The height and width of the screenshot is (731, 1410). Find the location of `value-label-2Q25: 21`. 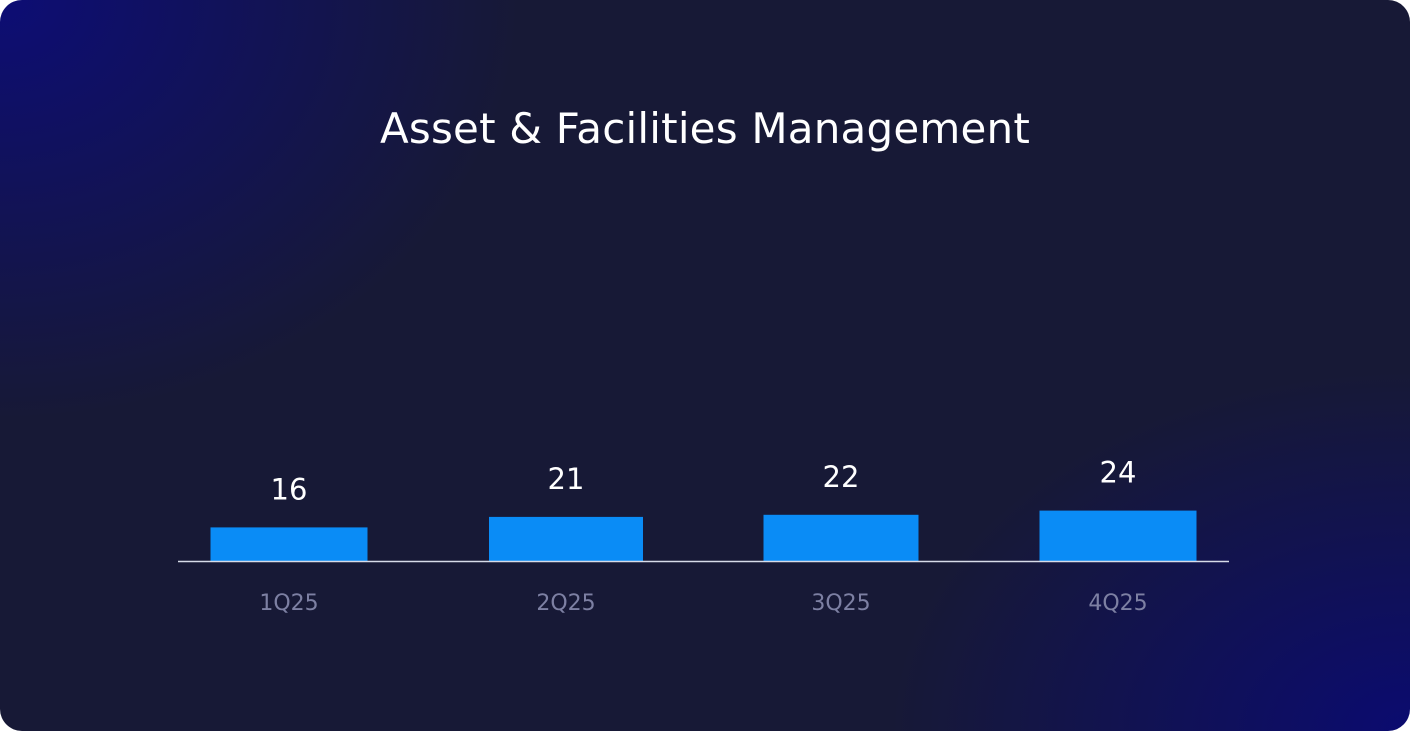

value-label-2Q25: 21 is located at coordinates (566, 479).